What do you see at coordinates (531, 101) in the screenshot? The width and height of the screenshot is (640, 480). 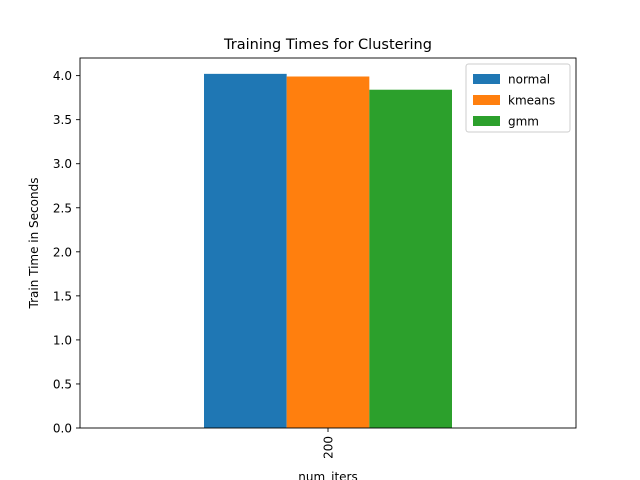 I see `legend-label-kmeans: kmeans` at bounding box center [531, 101].